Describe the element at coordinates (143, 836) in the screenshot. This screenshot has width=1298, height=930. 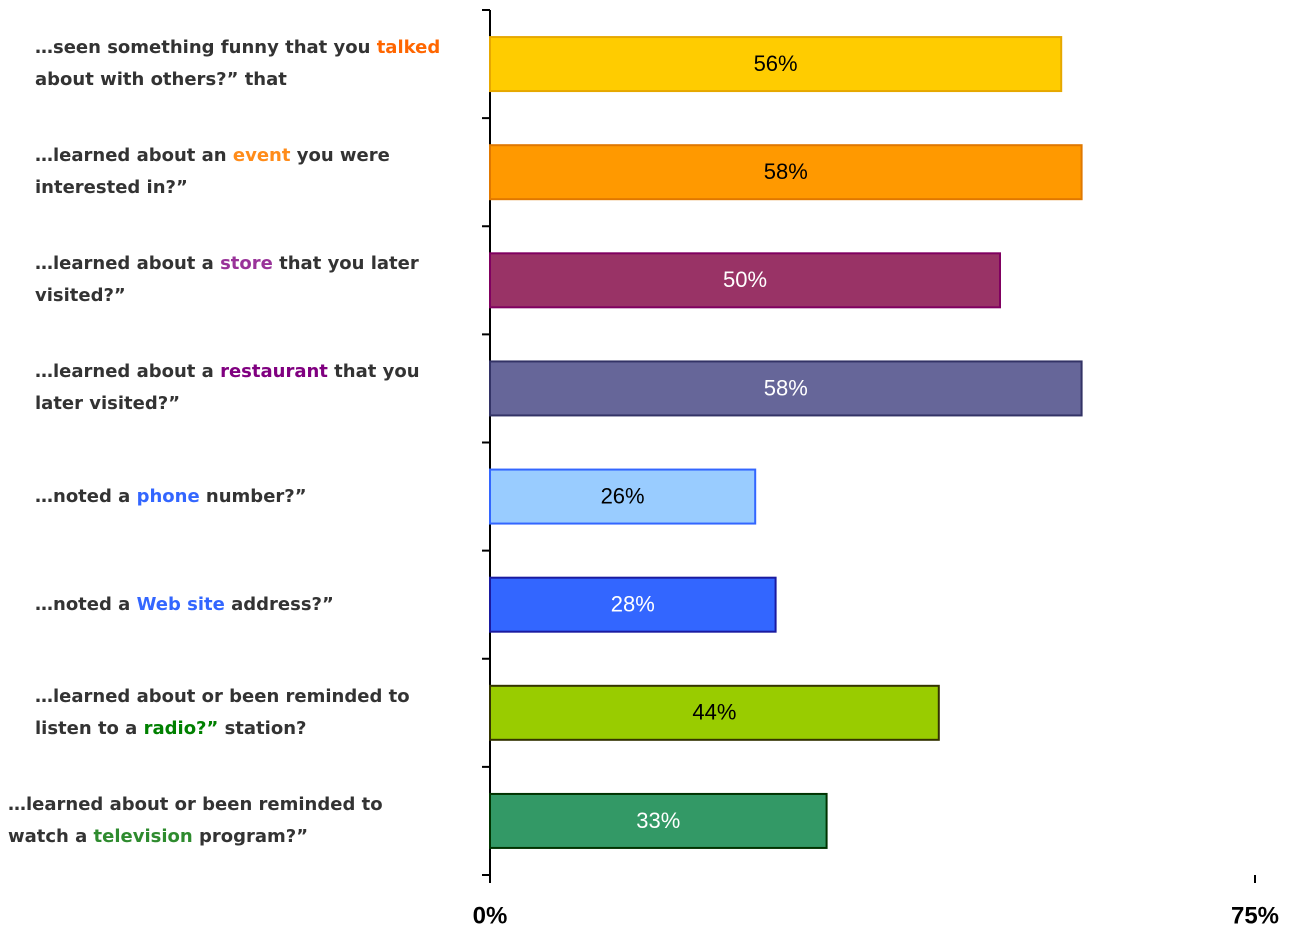
I see `highlight-word: television` at that location.